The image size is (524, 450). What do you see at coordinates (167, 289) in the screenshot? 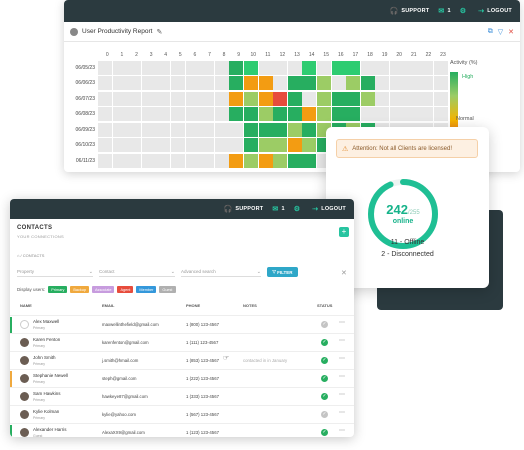
I see `user-type-chip: Guest` at bounding box center [167, 289].